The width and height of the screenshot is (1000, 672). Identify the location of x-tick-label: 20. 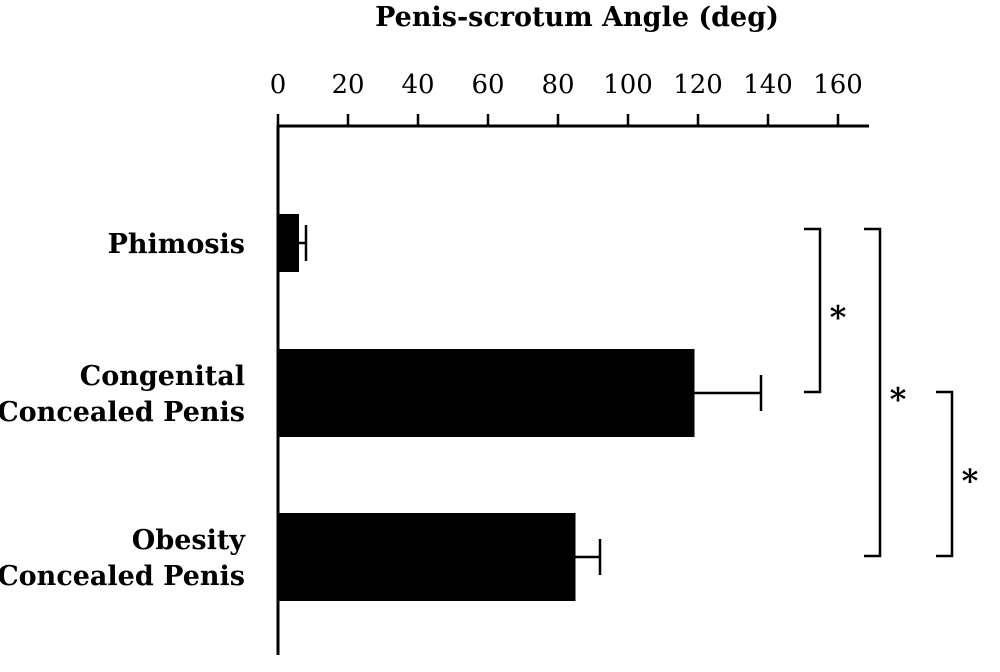
(347, 85).